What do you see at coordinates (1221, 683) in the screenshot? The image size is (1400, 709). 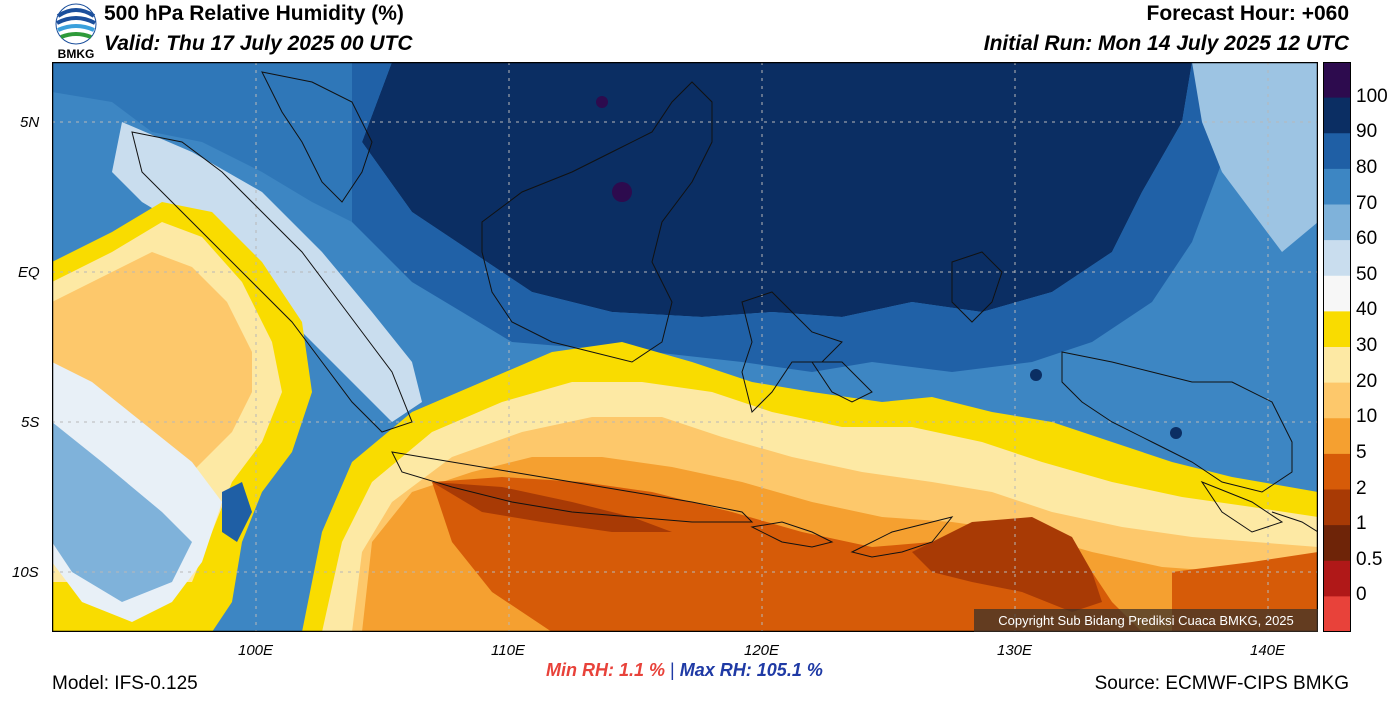 I see `source-label: Source: ECMWF-CIPS BMKG` at bounding box center [1221, 683].